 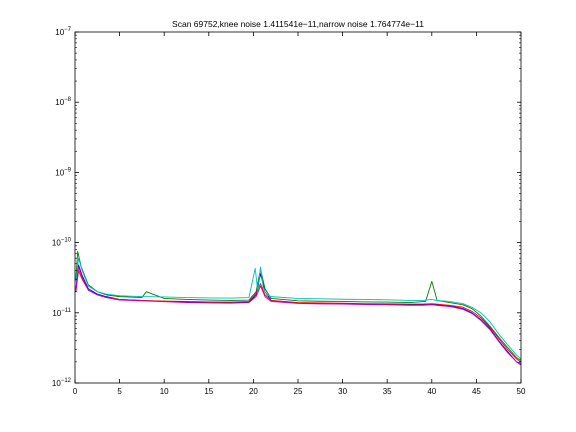 What do you see at coordinates (66, 241) in the screenshot?
I see `y-tick-label-exponent: −10` at bounding box center [66, 241].